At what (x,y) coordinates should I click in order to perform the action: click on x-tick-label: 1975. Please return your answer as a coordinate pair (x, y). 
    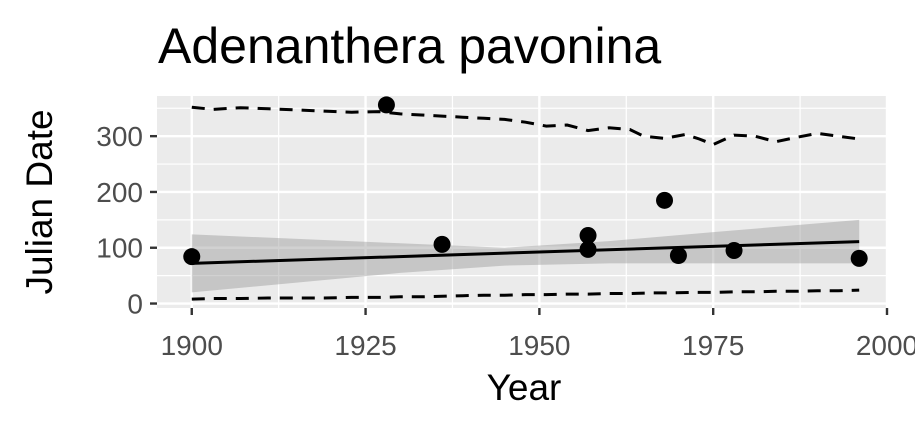
    Looking at the image, I should click on (713, 345).